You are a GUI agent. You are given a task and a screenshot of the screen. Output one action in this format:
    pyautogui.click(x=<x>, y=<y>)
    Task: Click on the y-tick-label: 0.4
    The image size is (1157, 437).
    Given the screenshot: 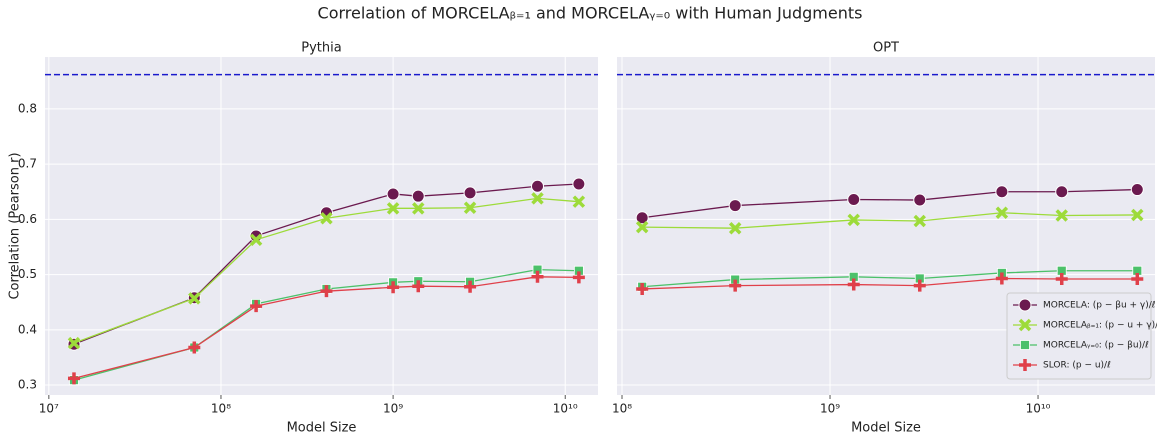 What is the action you would take?
    pyautogui.click(x=27, y=329)
    